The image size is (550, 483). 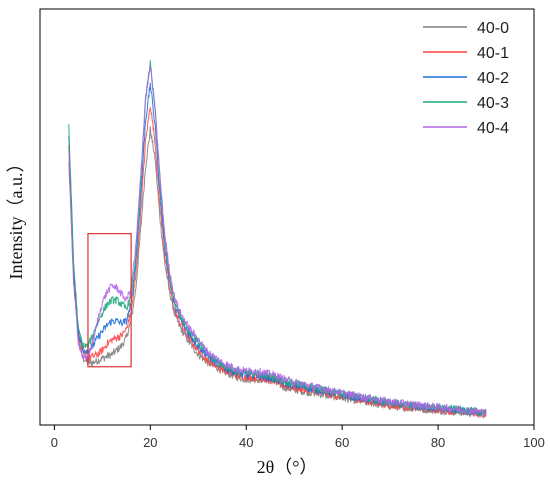 What do you see at coordinates (466, 78) in the screenshot?
I see `legend: 40-0 40-1 40-2 40-3 40-4` at bounding box center [466, 78].